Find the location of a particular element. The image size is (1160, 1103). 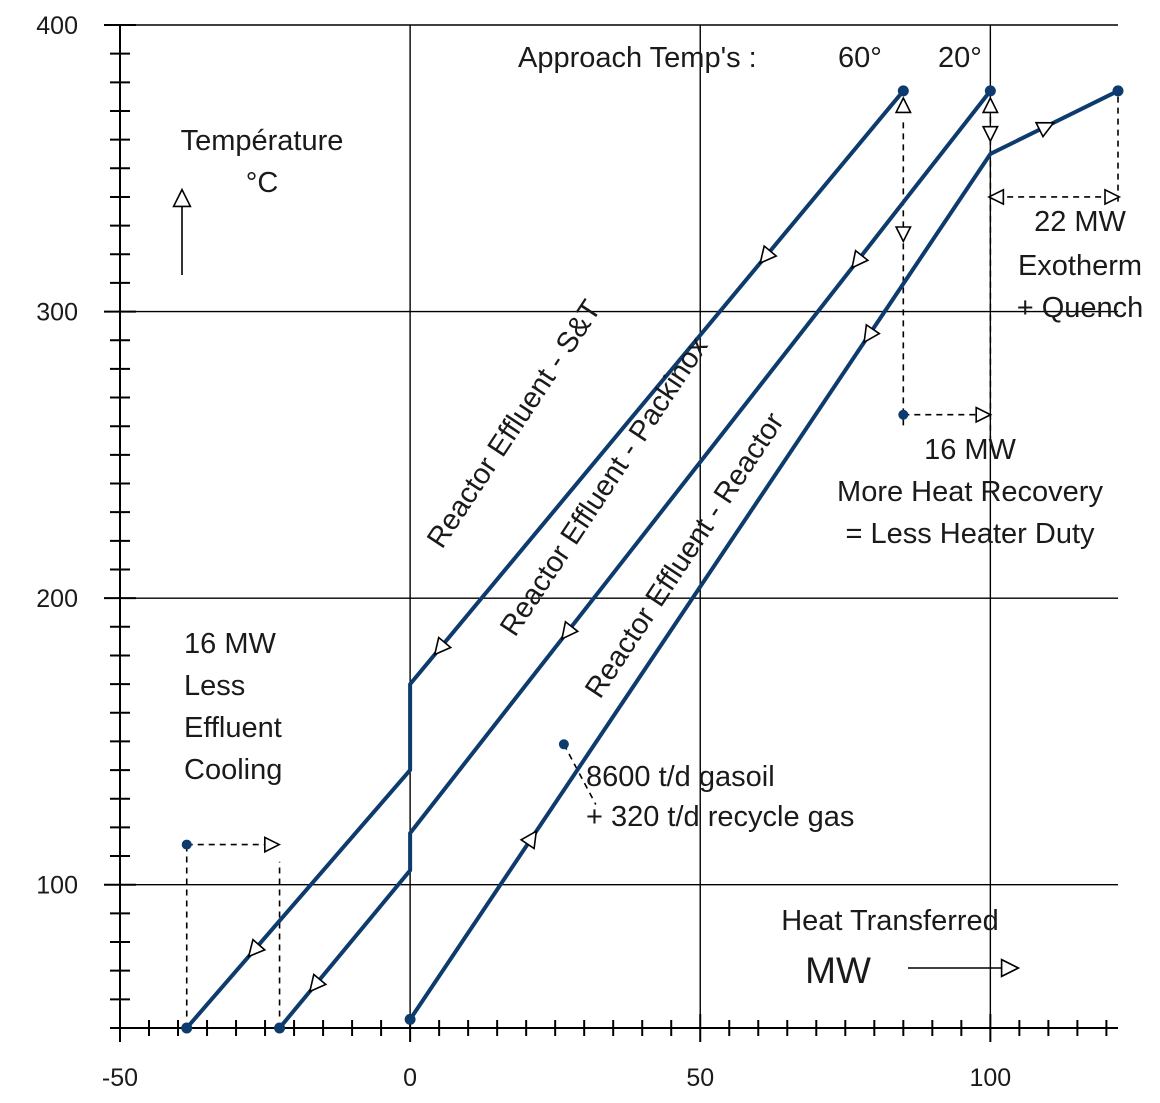

exotherm-line-2: Exotherm is located at coordinates (1080, 266).